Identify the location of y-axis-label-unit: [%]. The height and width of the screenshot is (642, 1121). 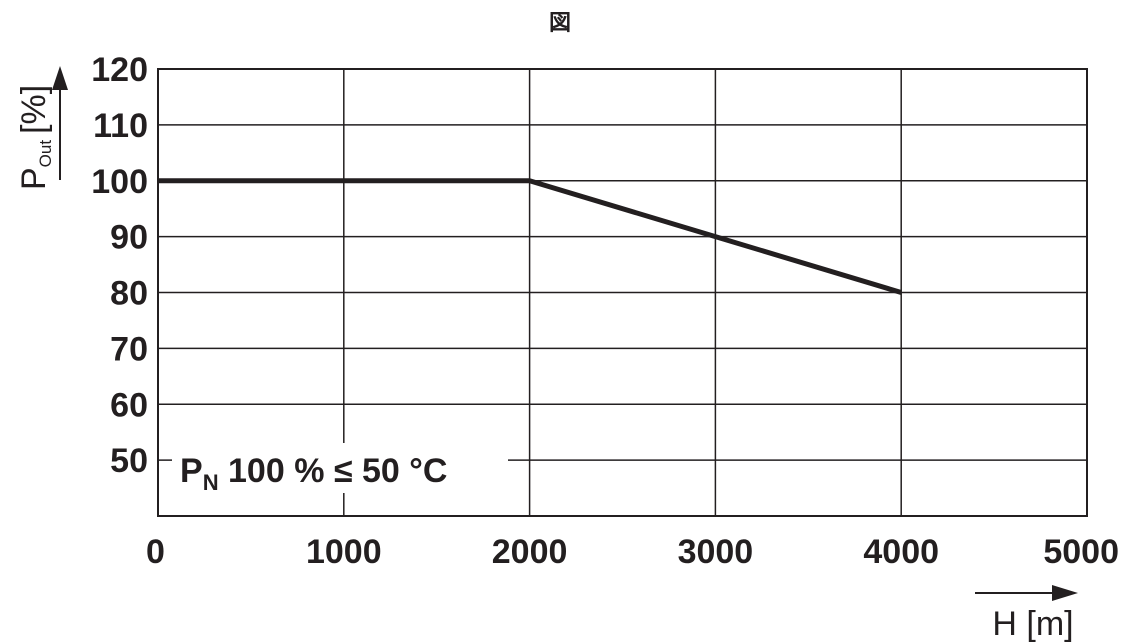
(34, 109).